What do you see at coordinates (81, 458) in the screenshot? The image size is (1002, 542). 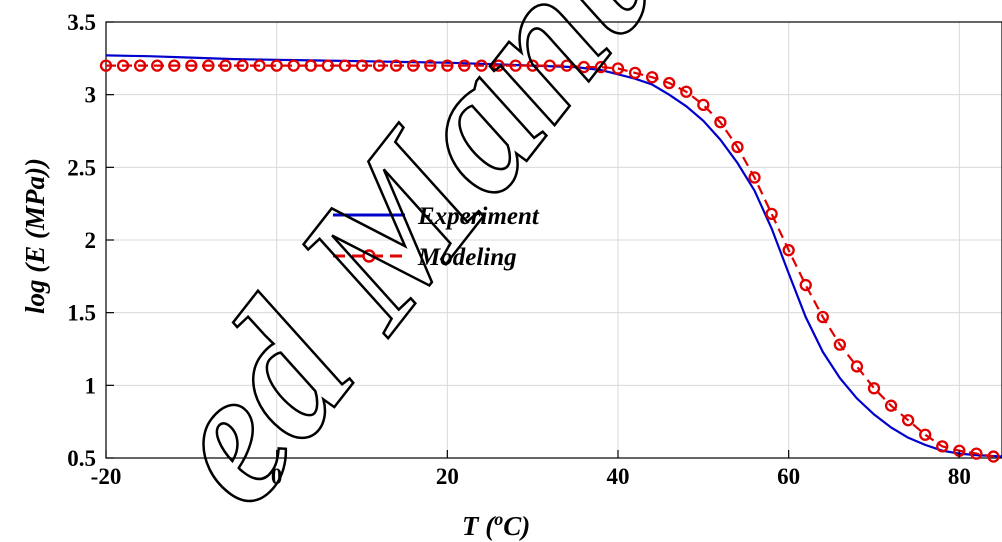 I see `y-tick-label: 0.5` at bounding box center [81, 458].